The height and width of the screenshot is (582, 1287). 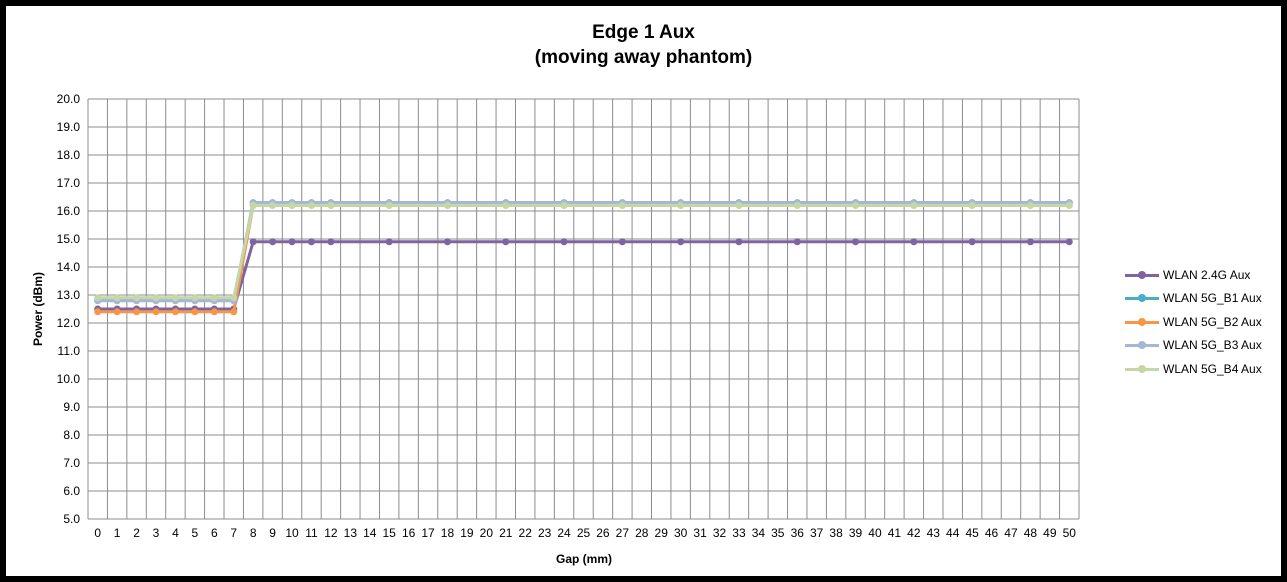 I want to click on y-tick-label: 8.0, so click(x=71, y=435).